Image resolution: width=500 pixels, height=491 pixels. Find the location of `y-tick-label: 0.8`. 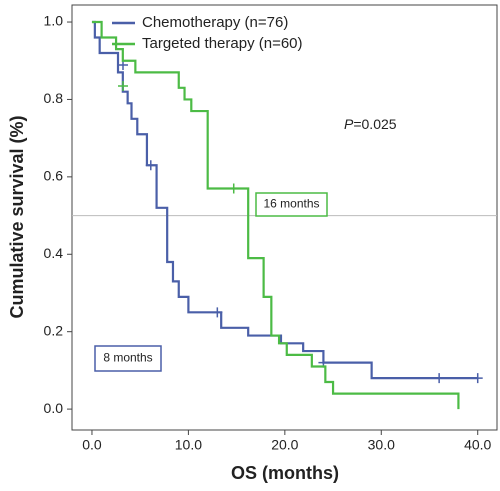

y-tick-label: 0.8 is located at coordinates (54, 98).